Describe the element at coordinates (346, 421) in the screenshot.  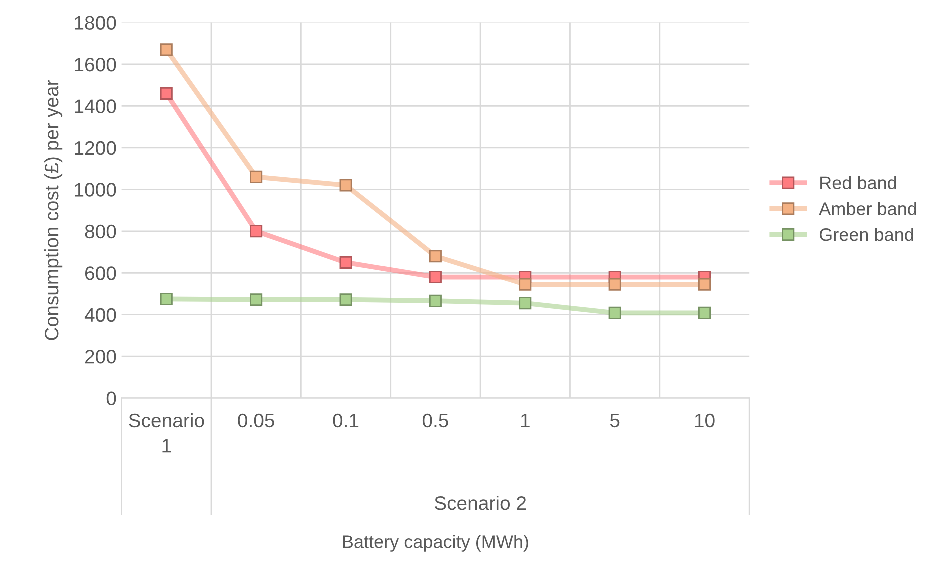
I see `x-tick-label: 0.1` at that location.